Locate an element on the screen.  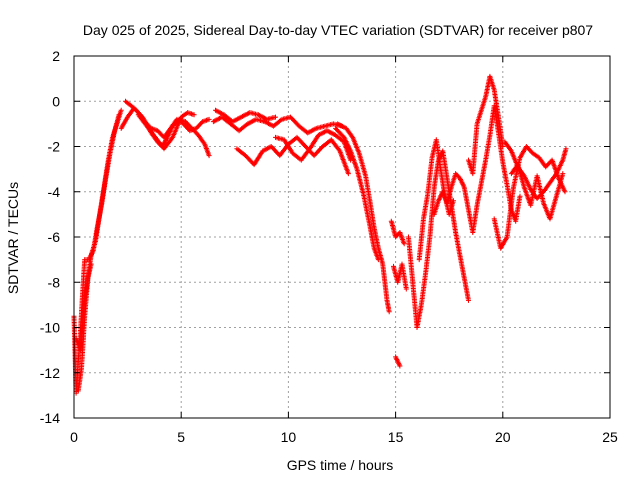
y-tick-label: -14 is located at coordinates (50, 418).